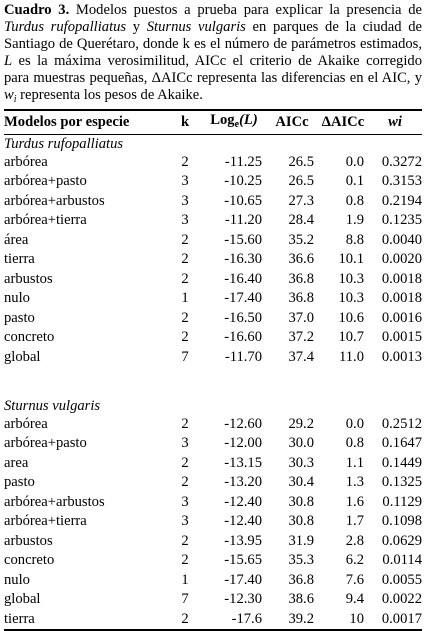 This screenshot has height=631, width=426. What do you see at coordinates (395, 620) in the screenshot?
I see `cell-wi: 0.0017` at bounding box center [395, 620].